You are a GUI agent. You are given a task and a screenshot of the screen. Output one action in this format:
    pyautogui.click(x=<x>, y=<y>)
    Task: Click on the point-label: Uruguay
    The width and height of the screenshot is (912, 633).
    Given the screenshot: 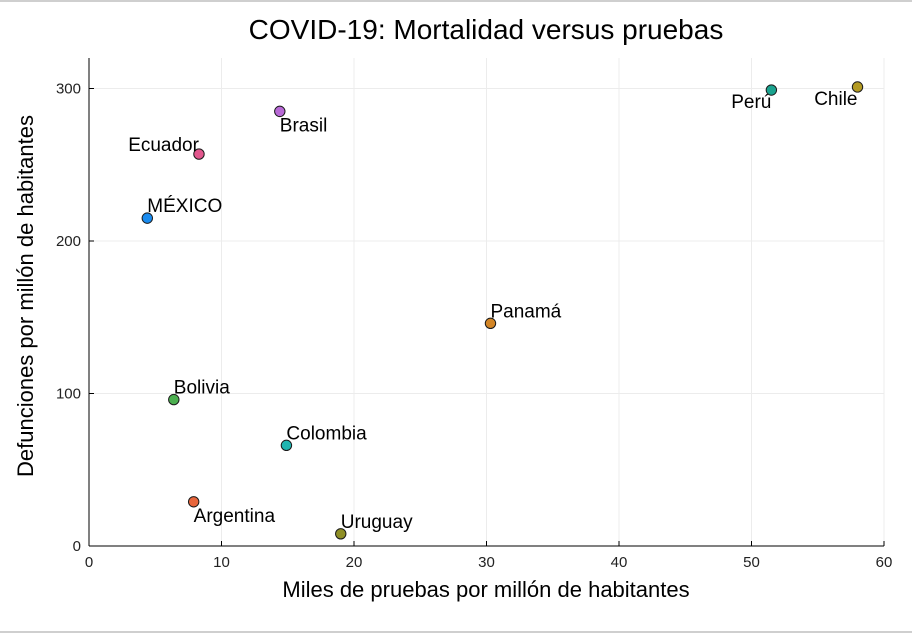 What is the action you would take?
    pyautogui.click(x=377, y=522)
    